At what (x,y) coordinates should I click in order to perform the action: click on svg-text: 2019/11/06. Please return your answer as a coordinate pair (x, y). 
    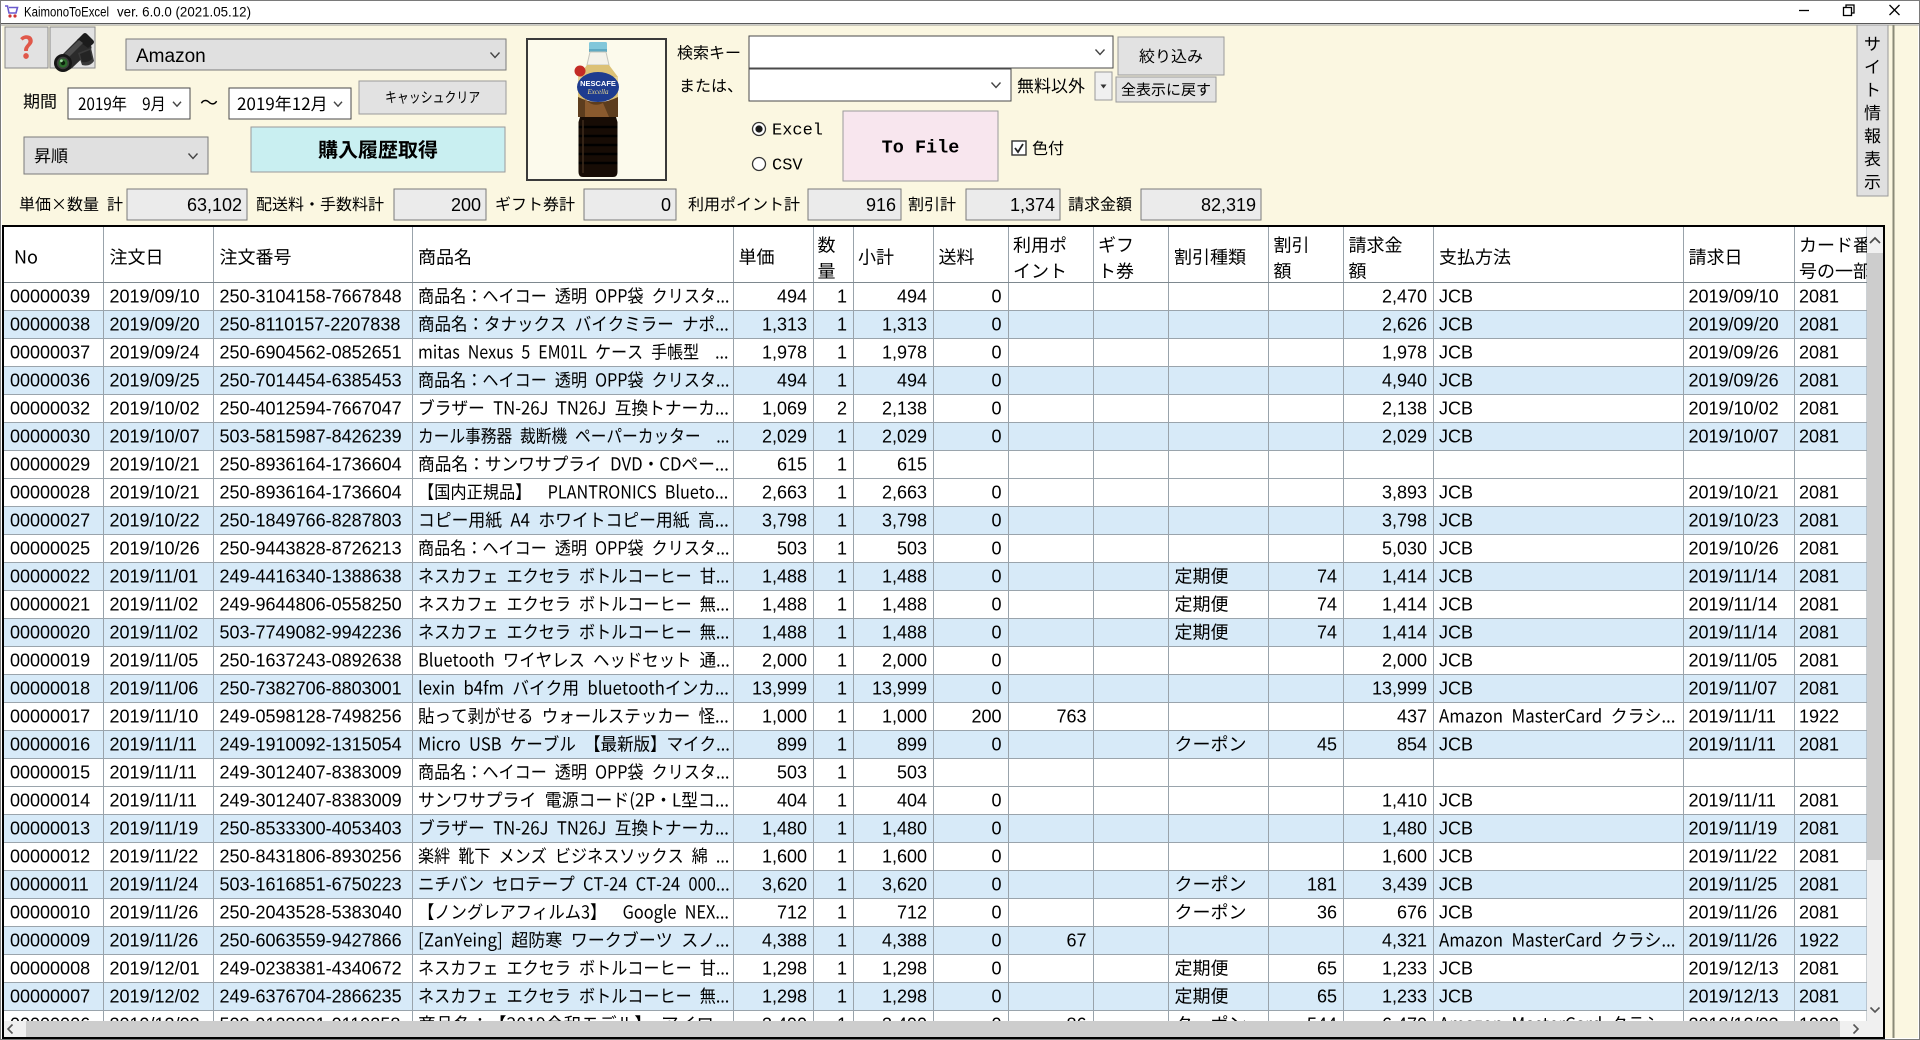
    Looking at the image, I should click on (154, 689).